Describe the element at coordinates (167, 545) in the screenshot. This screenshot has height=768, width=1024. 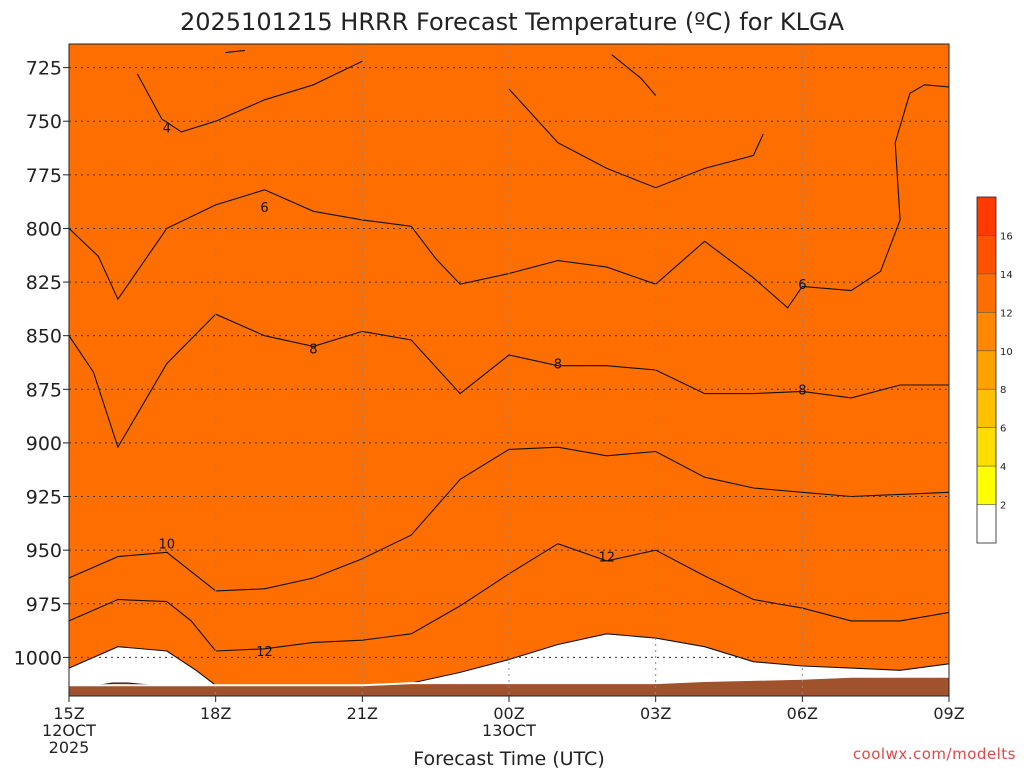
I see `isotherm-label-6: 10` at that location.